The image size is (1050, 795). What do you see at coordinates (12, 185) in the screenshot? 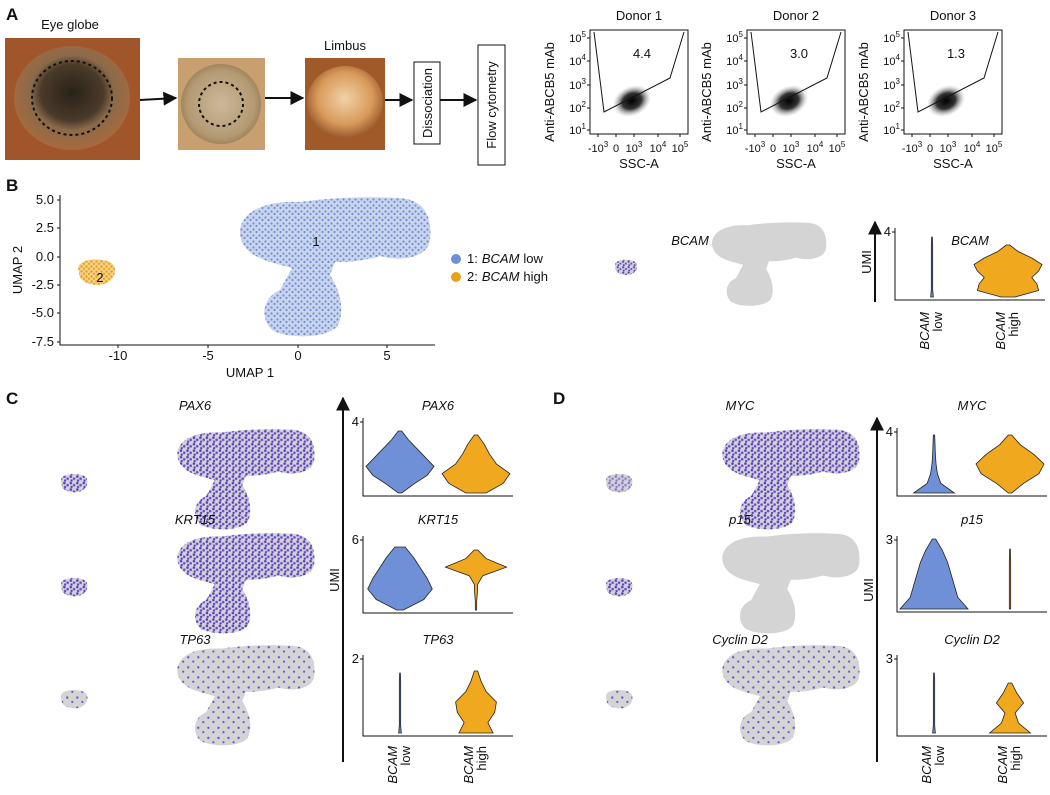
I see `panel-label: B` at bounding box center [12, 185].